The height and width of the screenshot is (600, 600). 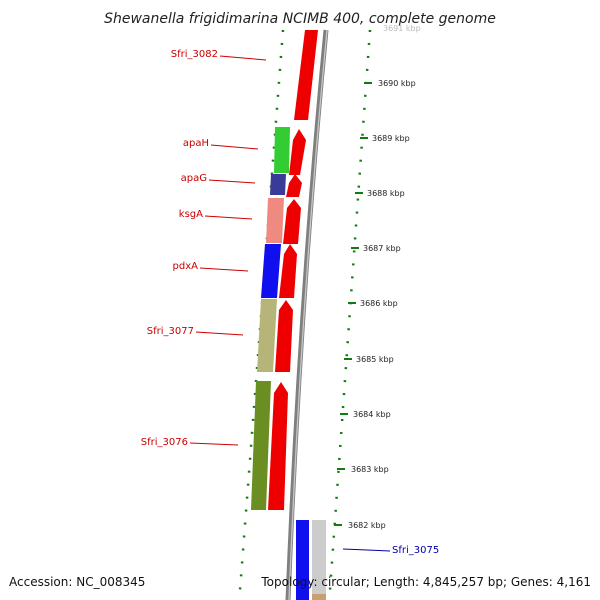 I want to click on gene-block-sfri-3075-gray, so click(x=319, y=560).